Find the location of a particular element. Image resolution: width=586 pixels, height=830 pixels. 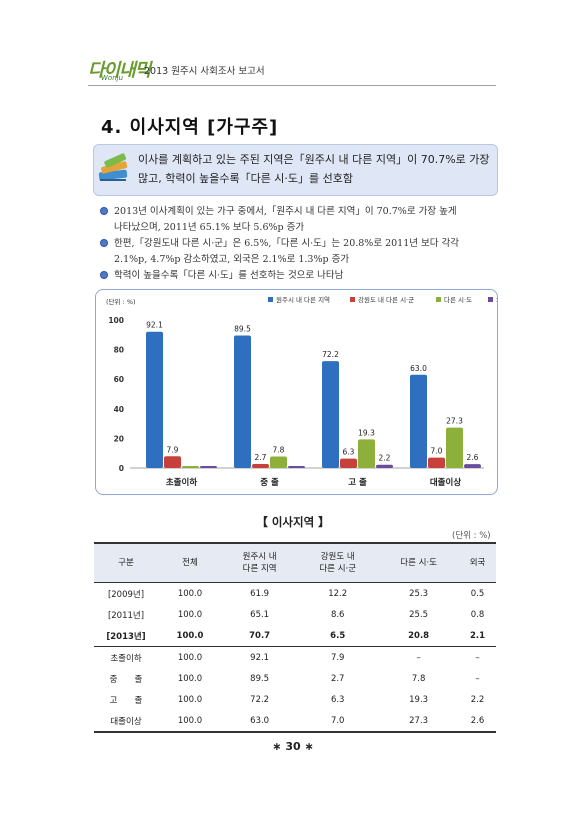

table-cell: 대졸이상 is located at coordinates (126, 721).